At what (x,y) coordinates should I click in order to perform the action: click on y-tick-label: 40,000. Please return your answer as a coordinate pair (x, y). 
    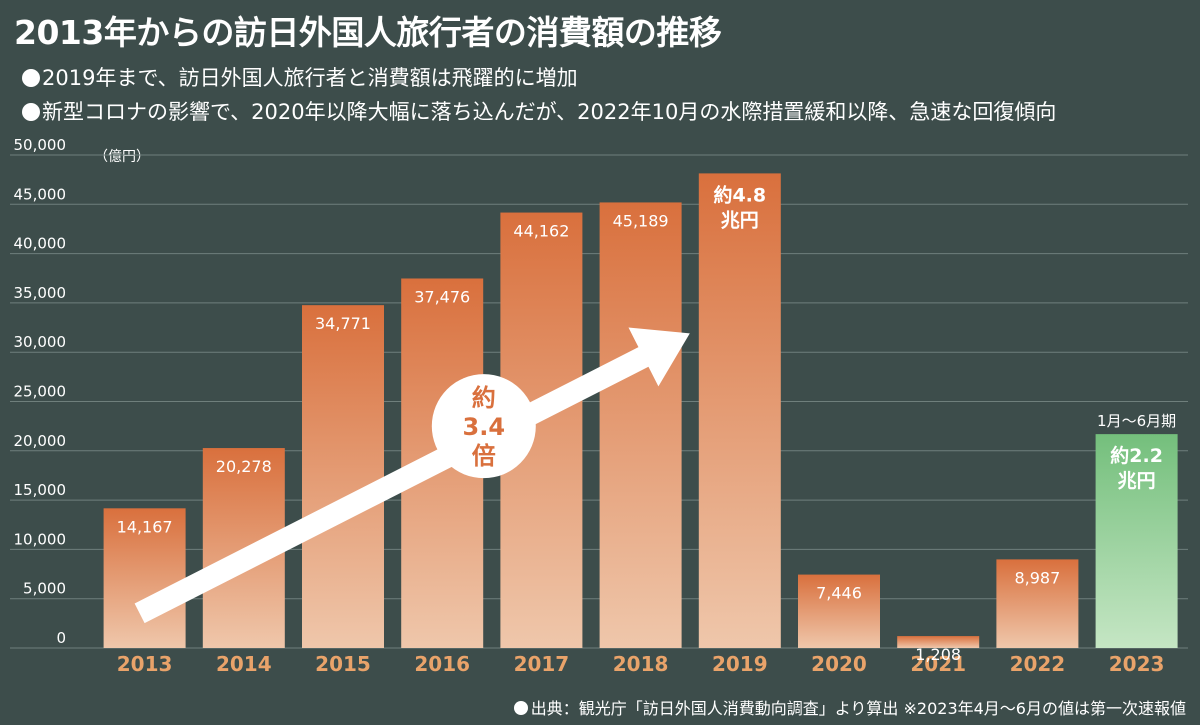
    Looking at the image, I should click on (40, 244).